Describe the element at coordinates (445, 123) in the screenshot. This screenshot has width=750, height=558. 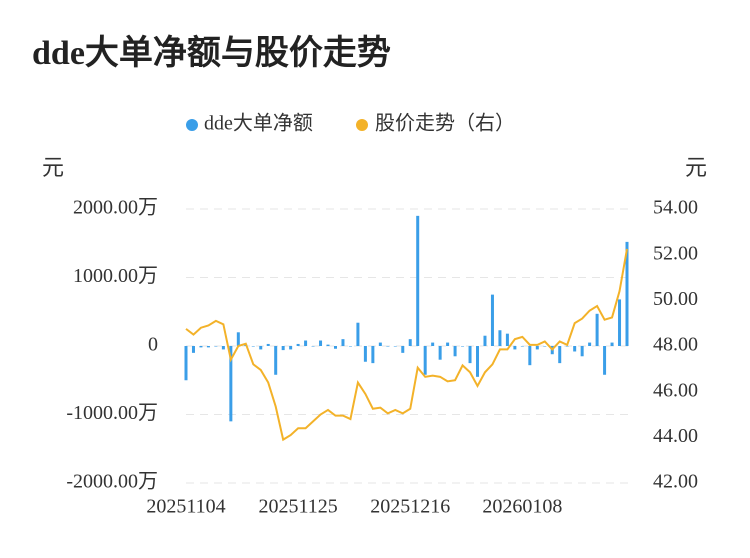
I see `legend-label: 股价走势（右）` at that location.